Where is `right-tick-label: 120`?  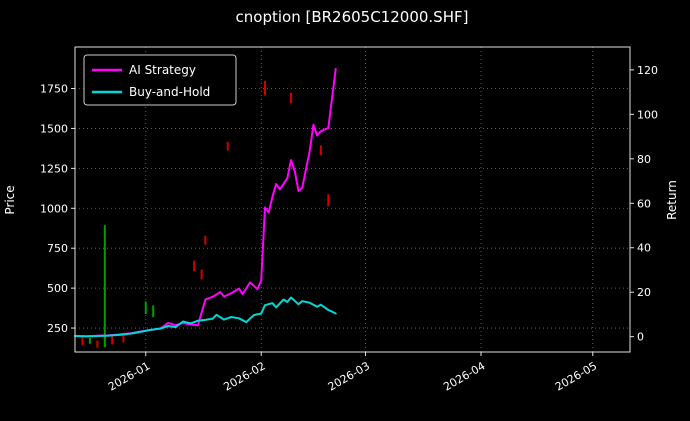 right-tick-label: 120 is located at coordinates (647, 70).